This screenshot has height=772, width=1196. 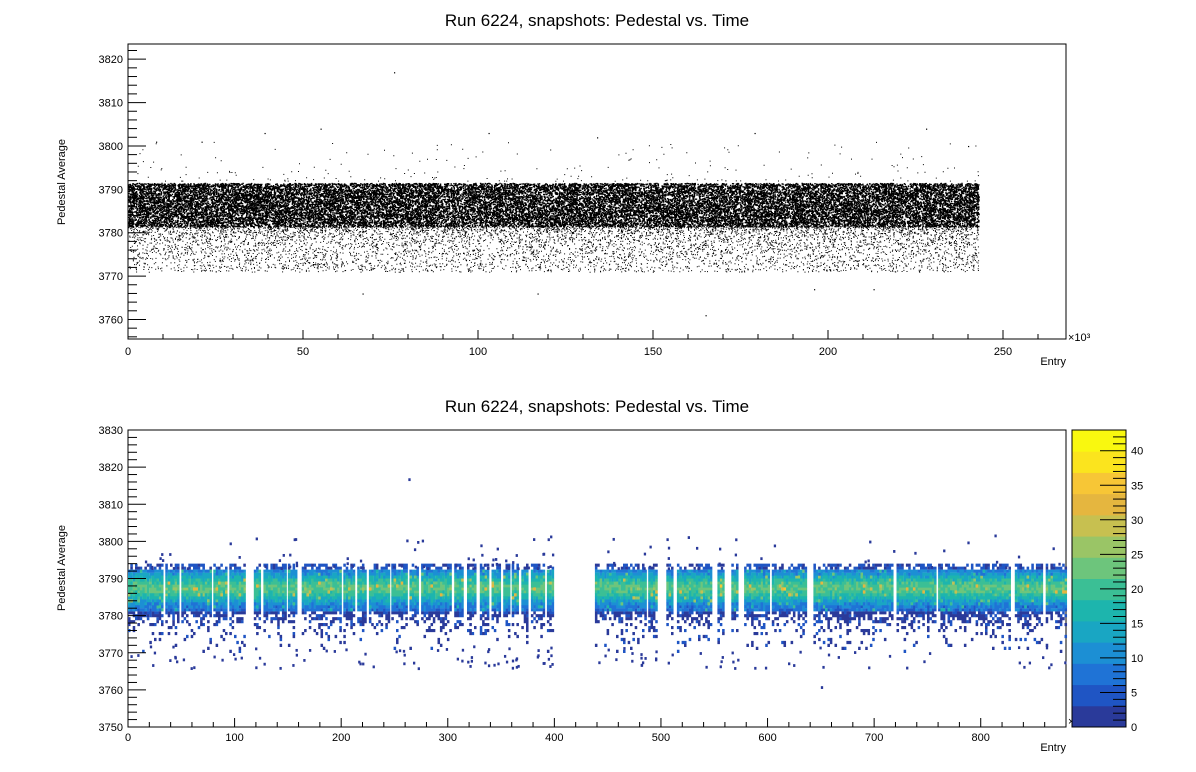 What do you see at coordinates (111, 147) in the screenshot?
I see `y-tick-label: 3800` at bounding box center [111, 147].